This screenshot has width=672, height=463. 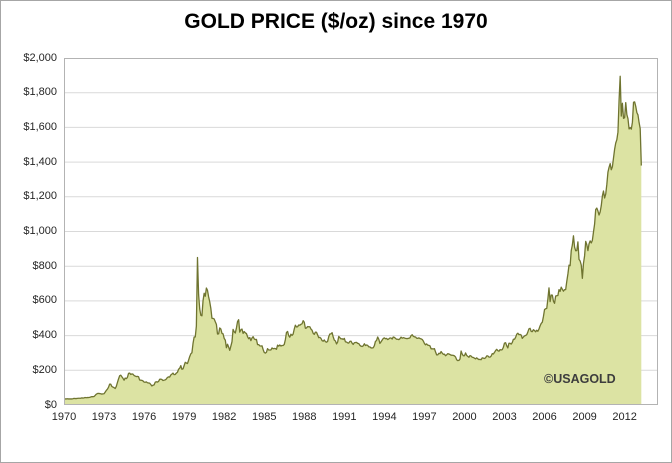 What do you see at coordinates (580, 379) in the screenshot?
I see `watermark-usagold: ©USAGOLD` at bounding box center [580, 379].